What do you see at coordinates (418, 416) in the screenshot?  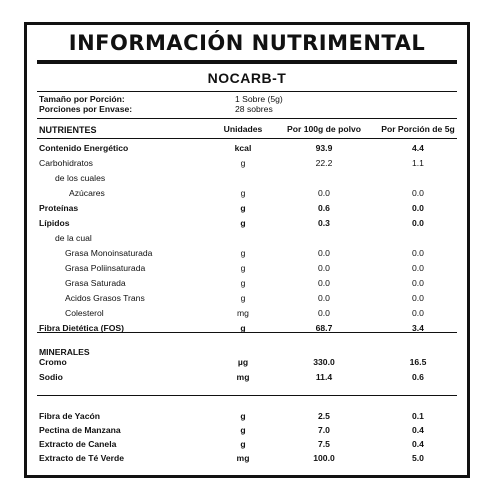 I see `extract-per-serving: 0.1` at bounding box center [418, 416].